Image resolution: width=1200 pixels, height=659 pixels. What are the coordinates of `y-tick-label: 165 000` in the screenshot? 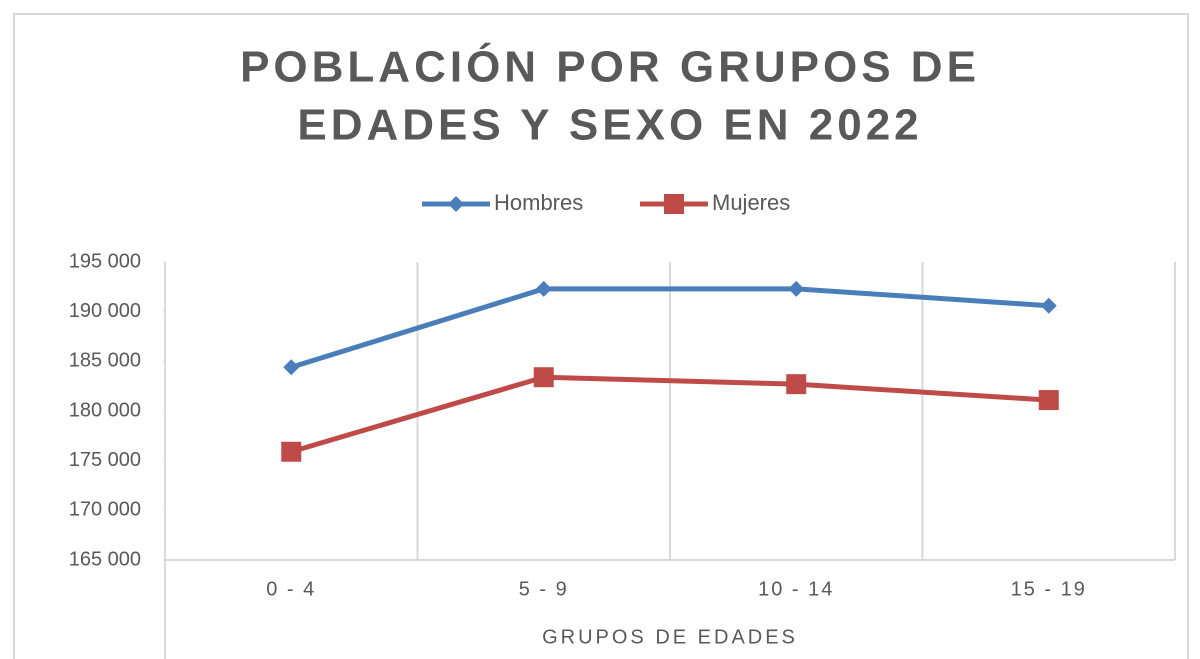 It's located at (105, 559).